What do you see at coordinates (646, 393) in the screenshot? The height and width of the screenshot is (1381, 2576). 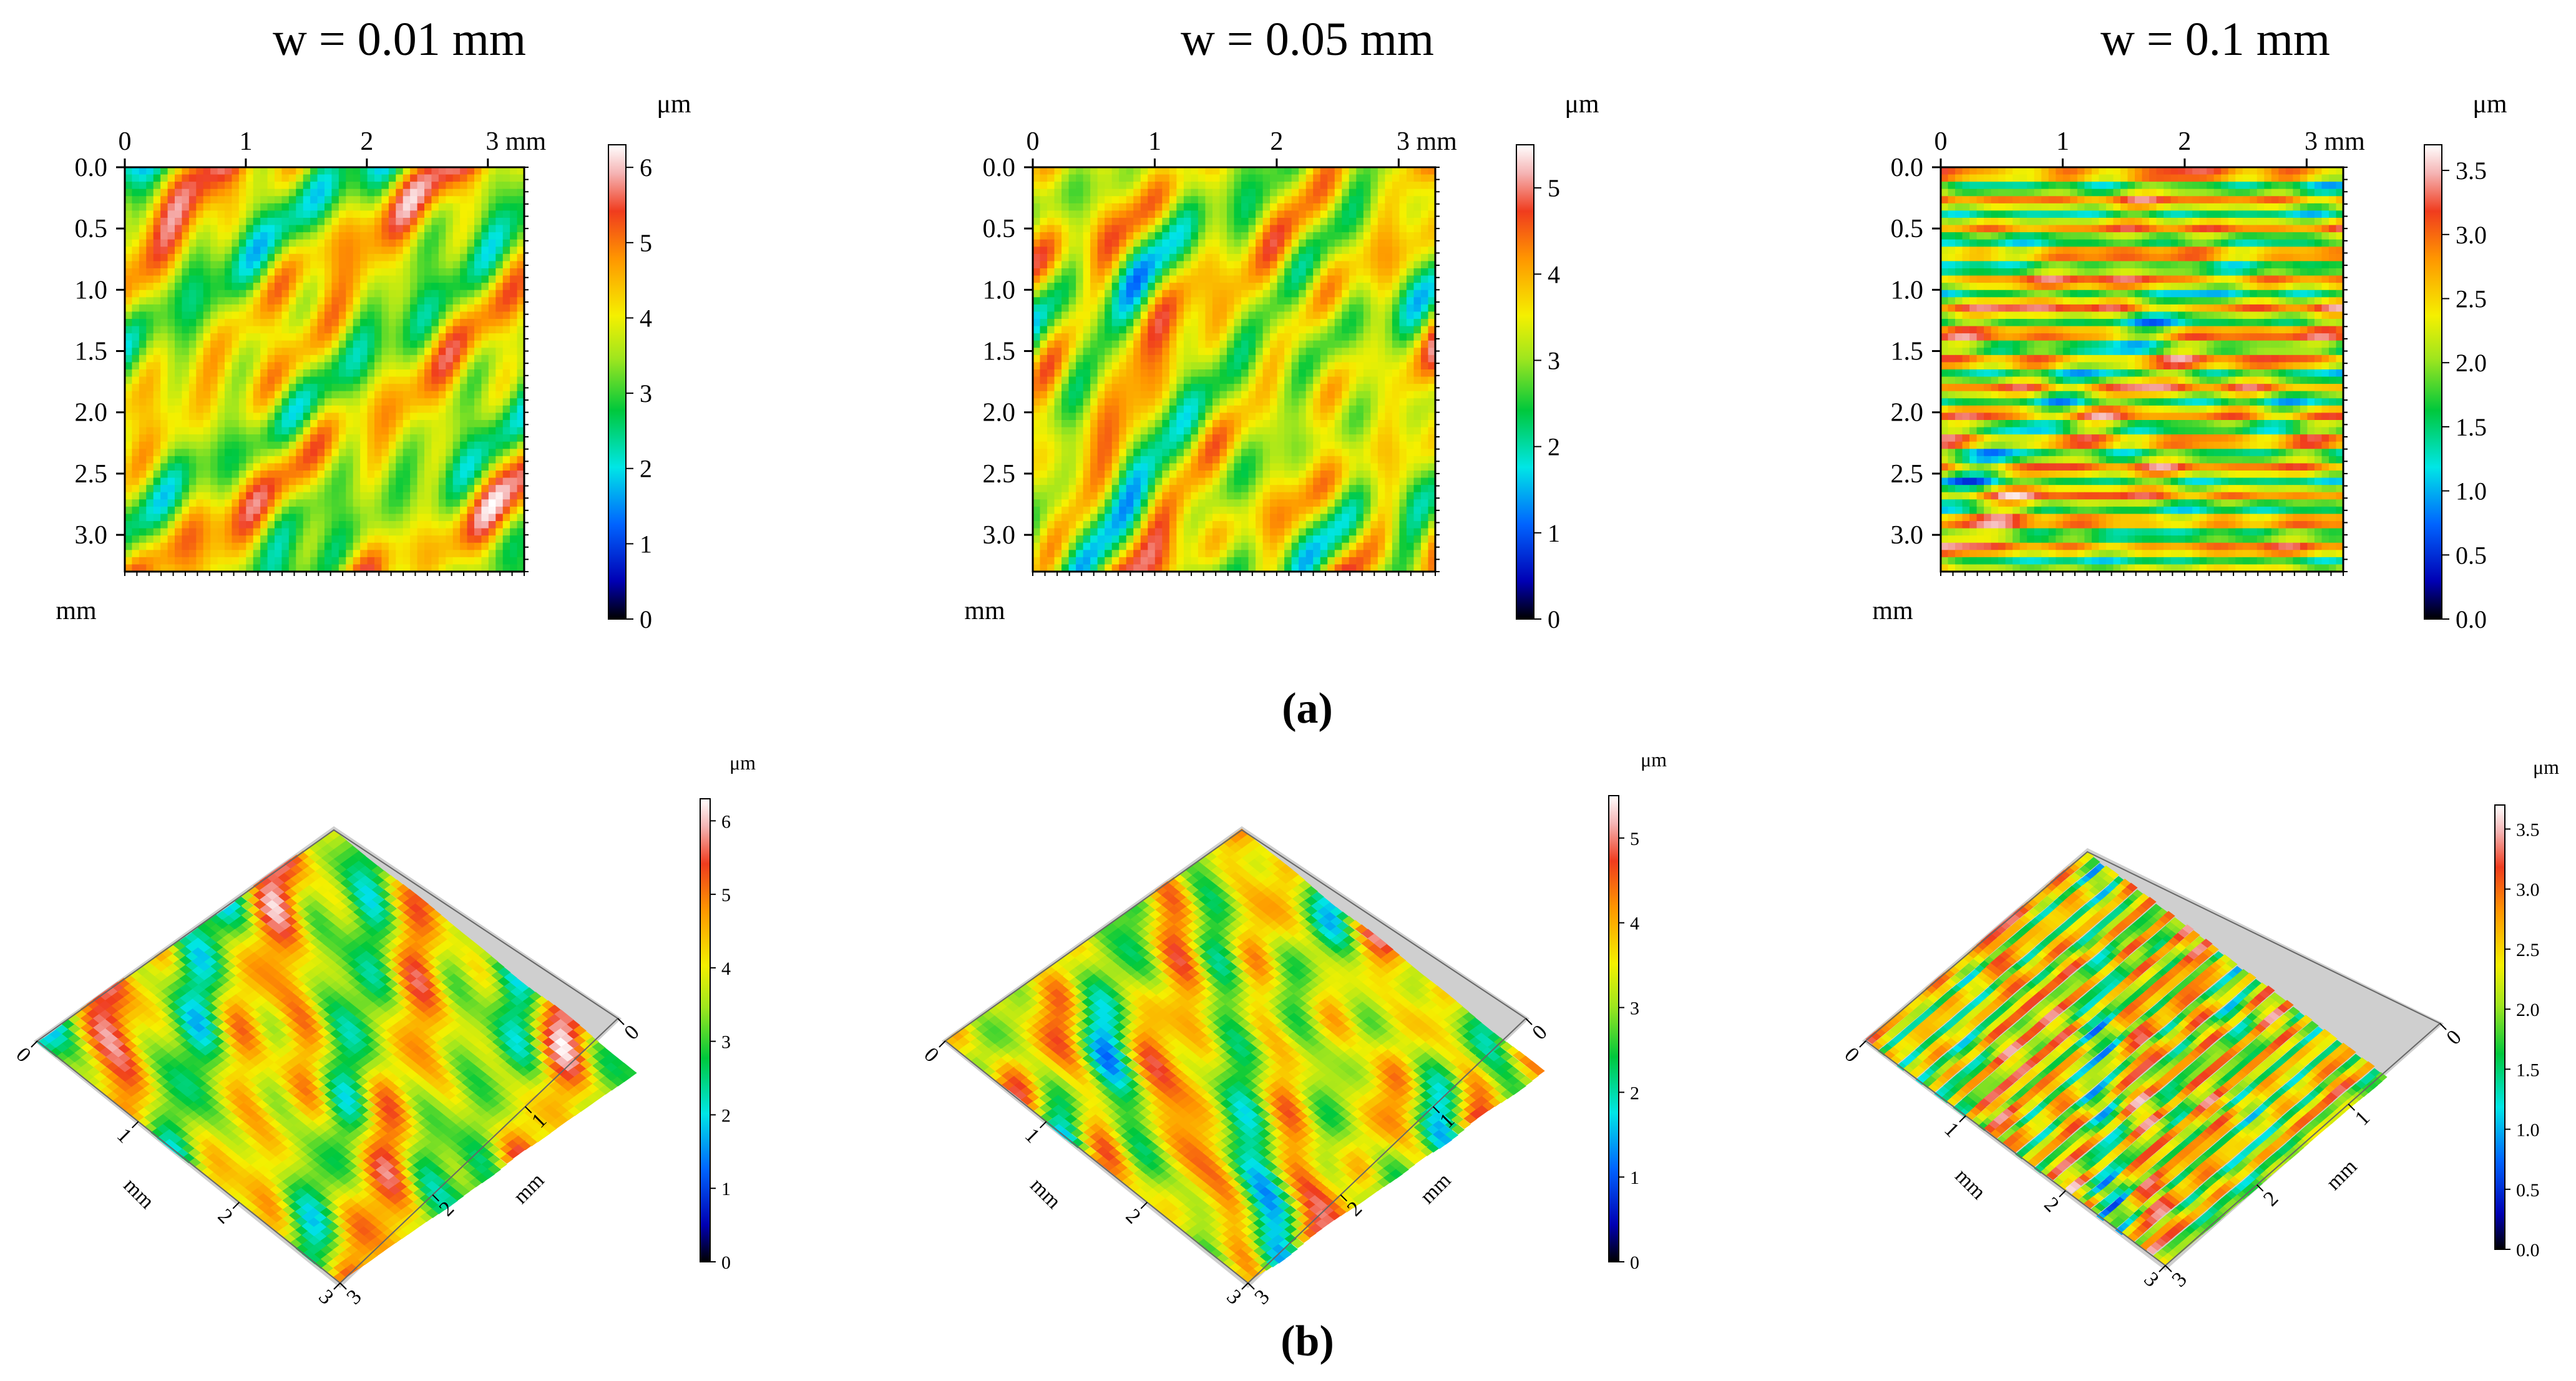 I see `colorbar-tick-label: 3` at bounding box center [646, 393].